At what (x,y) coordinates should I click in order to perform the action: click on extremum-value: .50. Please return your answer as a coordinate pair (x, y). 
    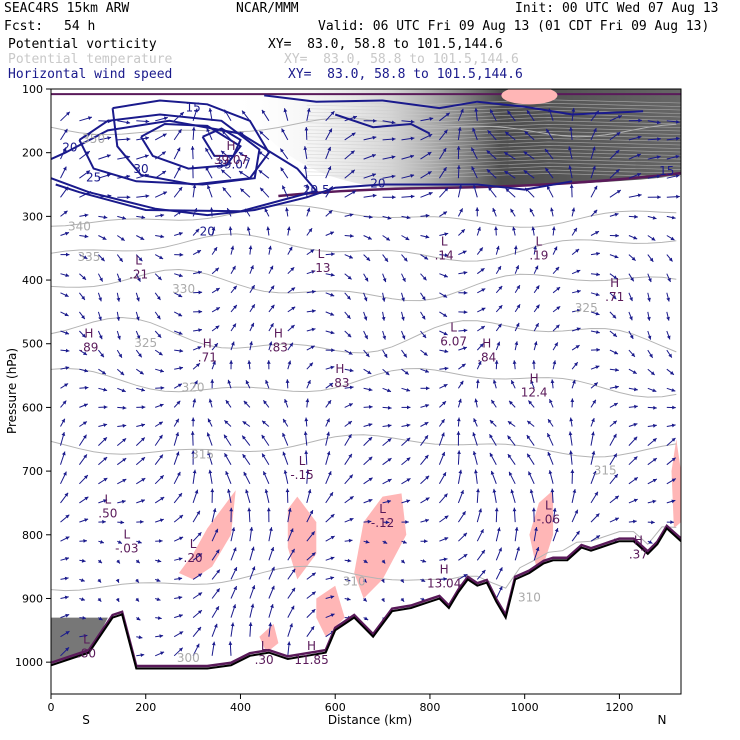
    Looking at the image, I should click on (107, 513).